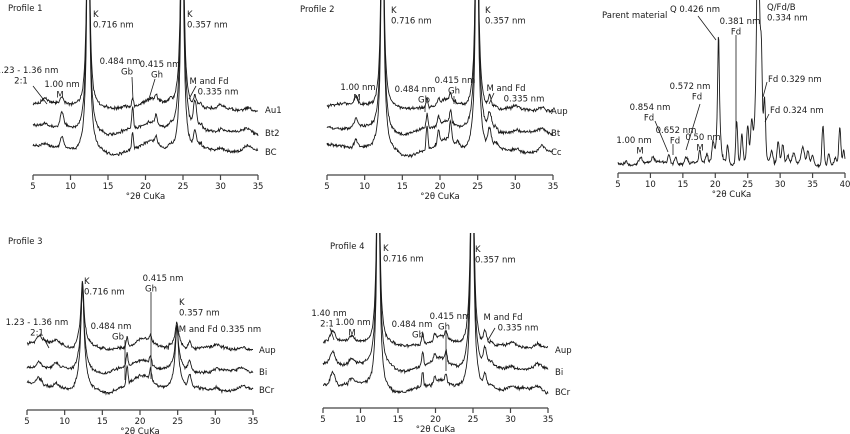 This screenshot has height=434, width=850. I want to click on trace-label-bcr: BCr, so click(563, 393).